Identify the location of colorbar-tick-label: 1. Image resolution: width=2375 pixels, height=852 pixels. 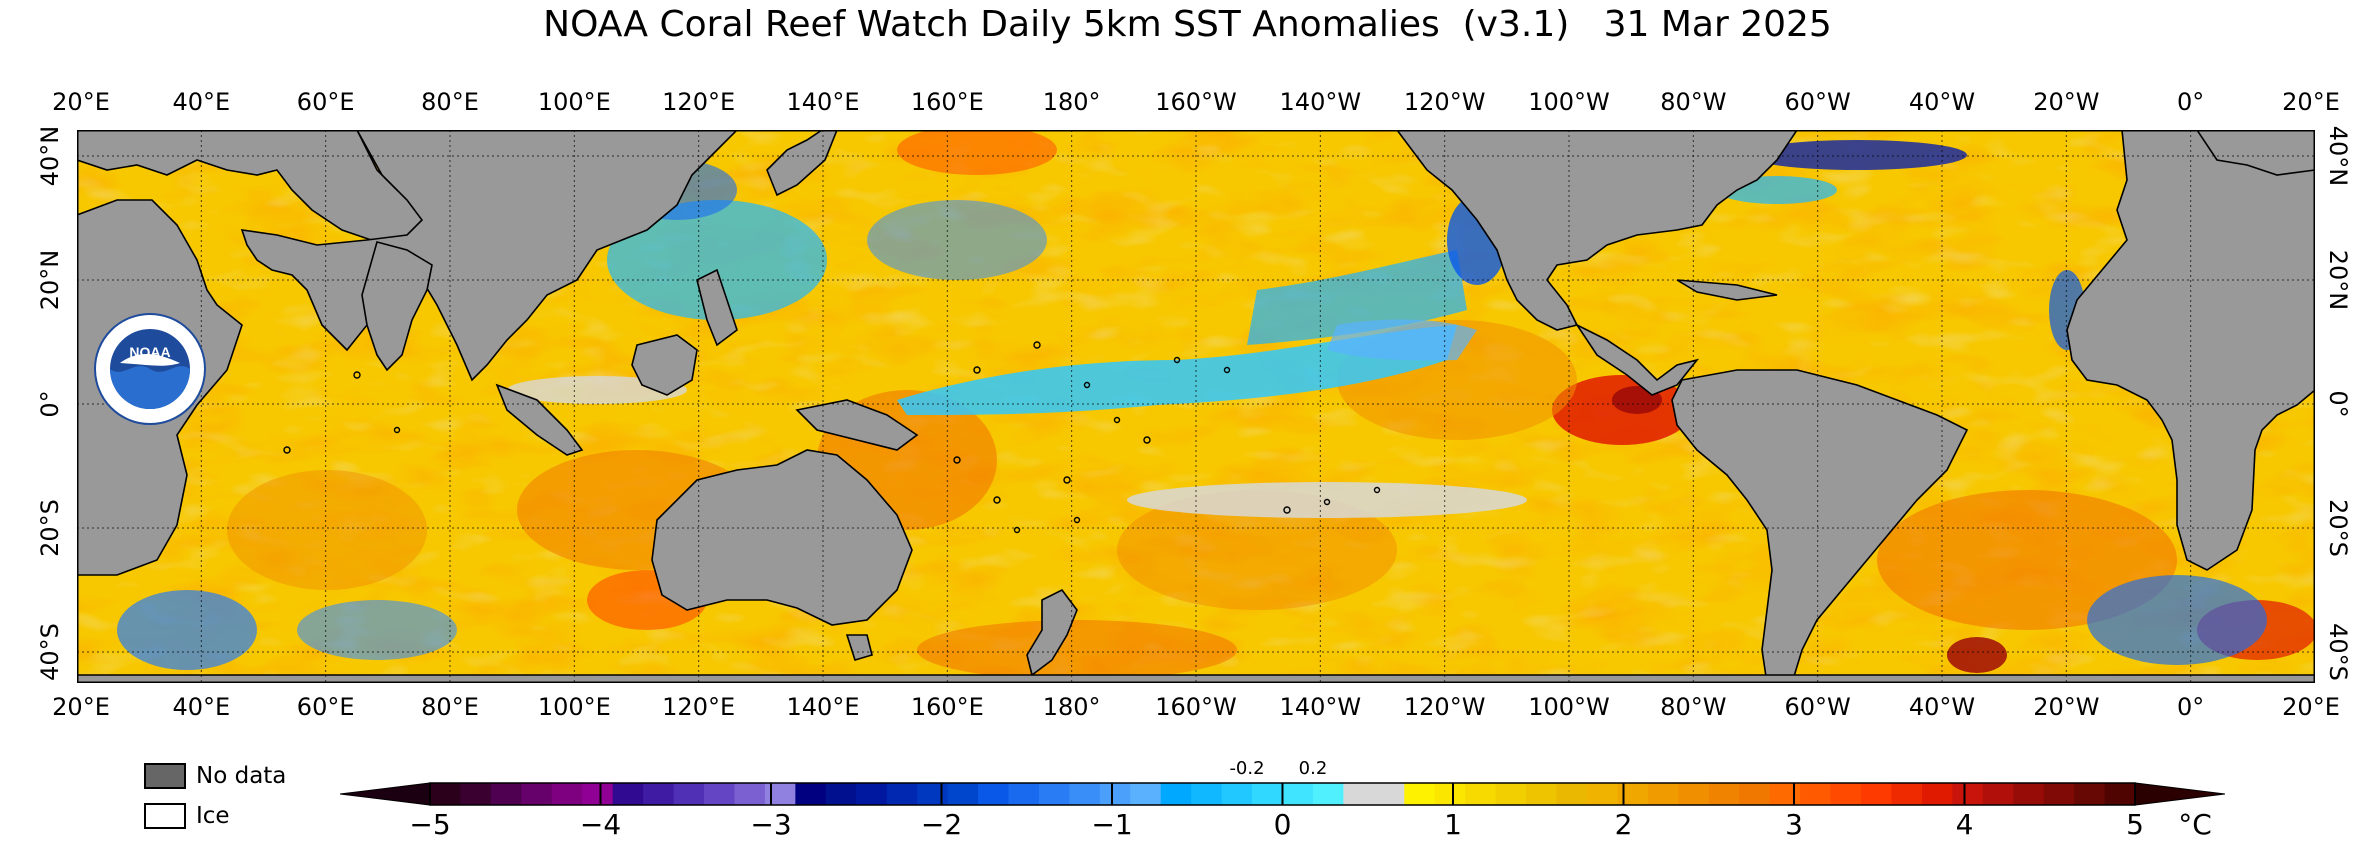
(1453, 824).